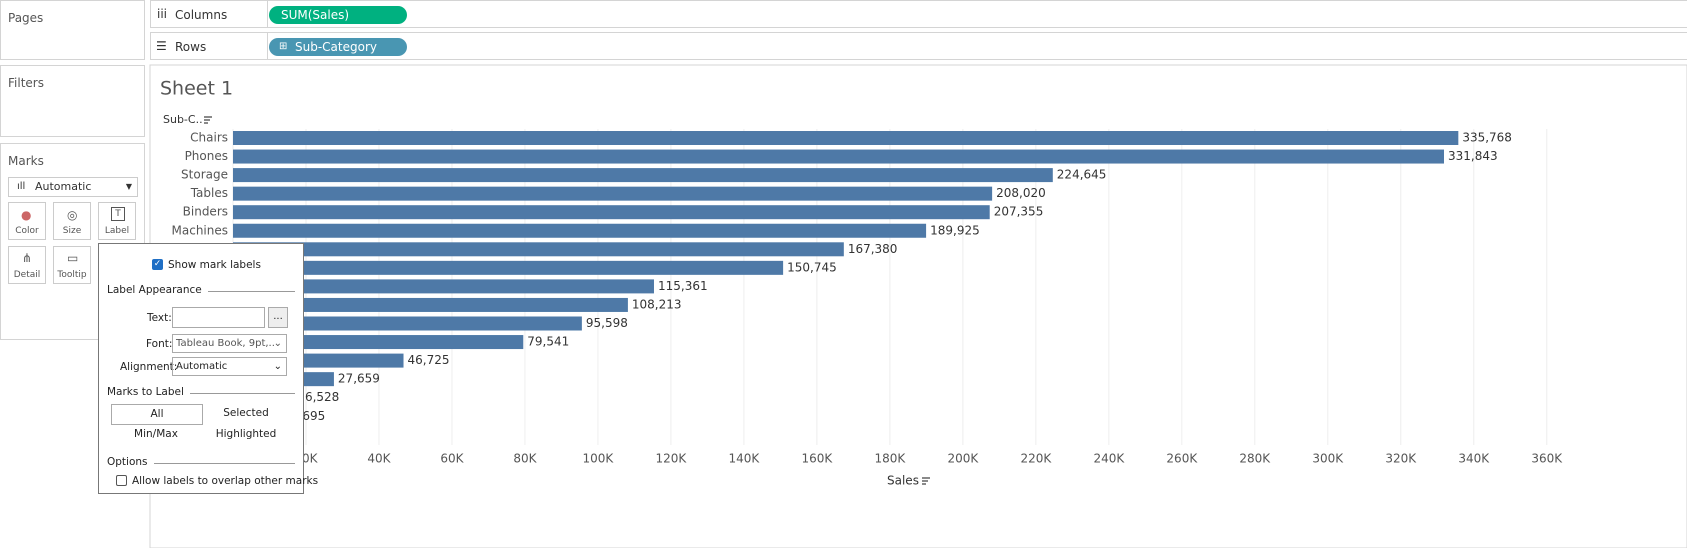 Image resolution: width=1687 pixels, height=548 pixels. Describe the element at coordinates (149, 367) in the screenshot. I see `alignment-label: Alignment:` at that location.